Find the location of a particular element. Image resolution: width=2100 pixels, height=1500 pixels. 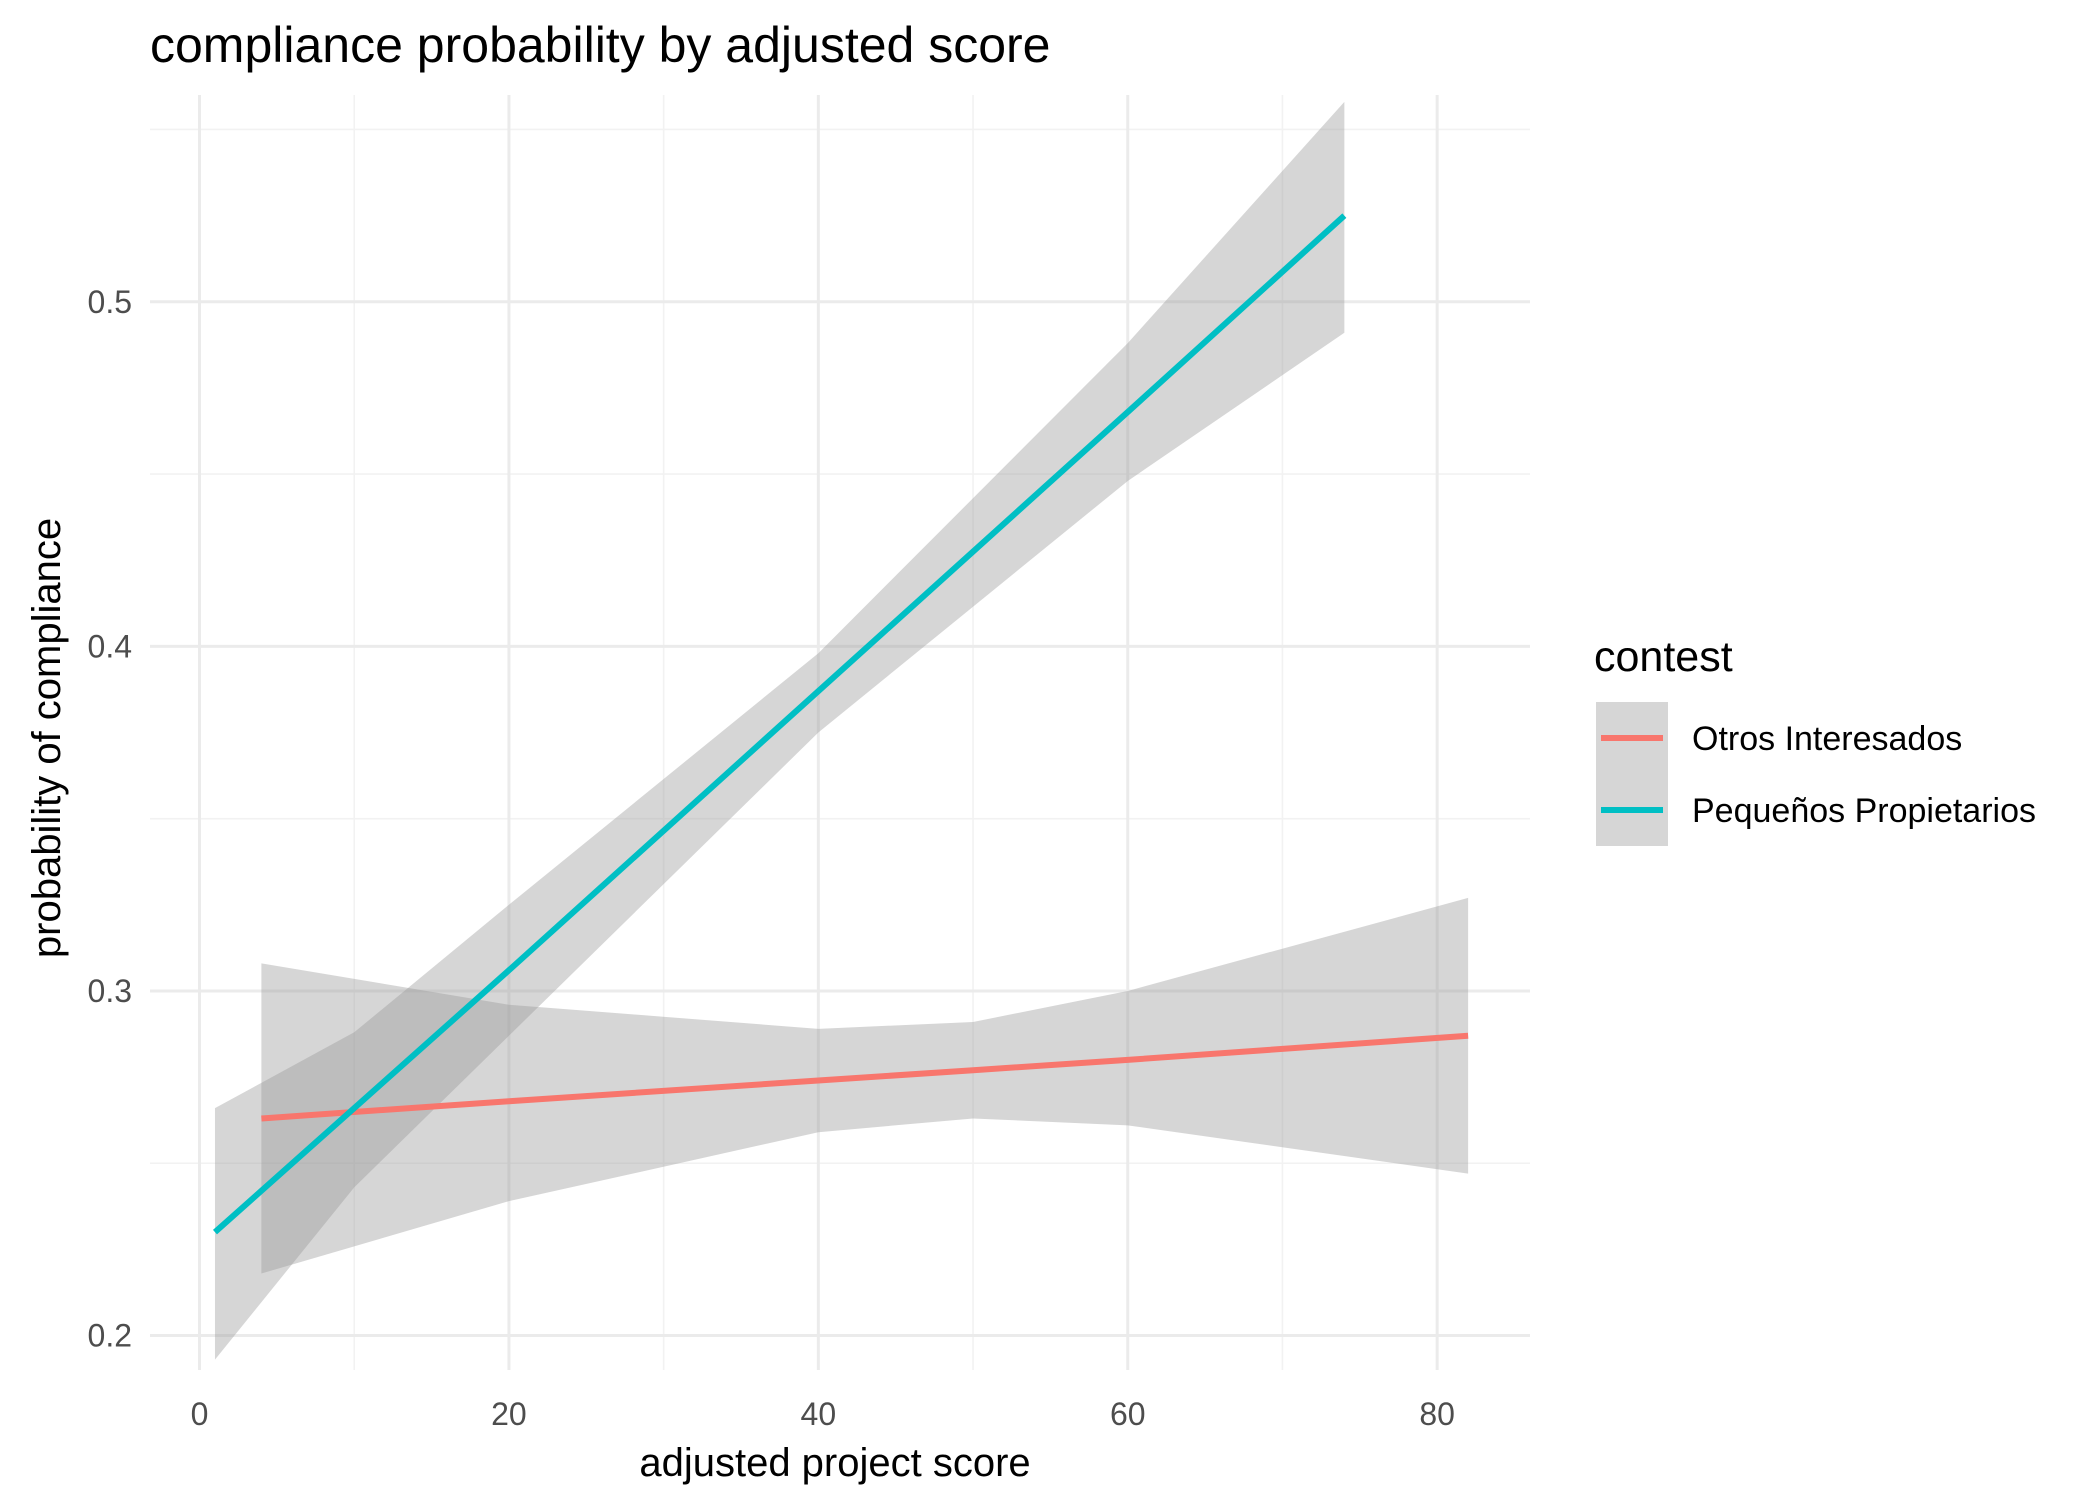

y-axis-ticks: 0.2 0.3 0.4 0.5 is located at coordinates (110, 819).